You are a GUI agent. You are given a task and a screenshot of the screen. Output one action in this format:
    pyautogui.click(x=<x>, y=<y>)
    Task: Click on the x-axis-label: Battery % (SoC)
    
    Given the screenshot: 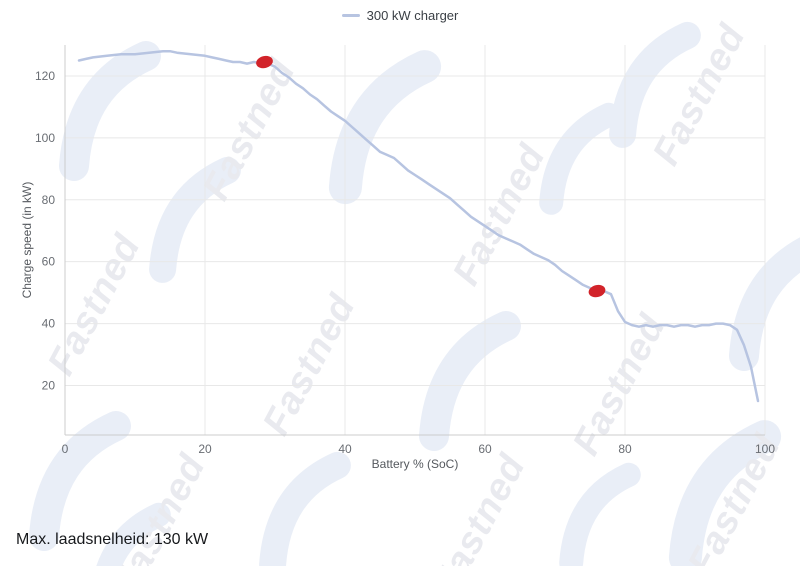 What is the action you would take?
    pyautogui.click(x=415, y=464)
    